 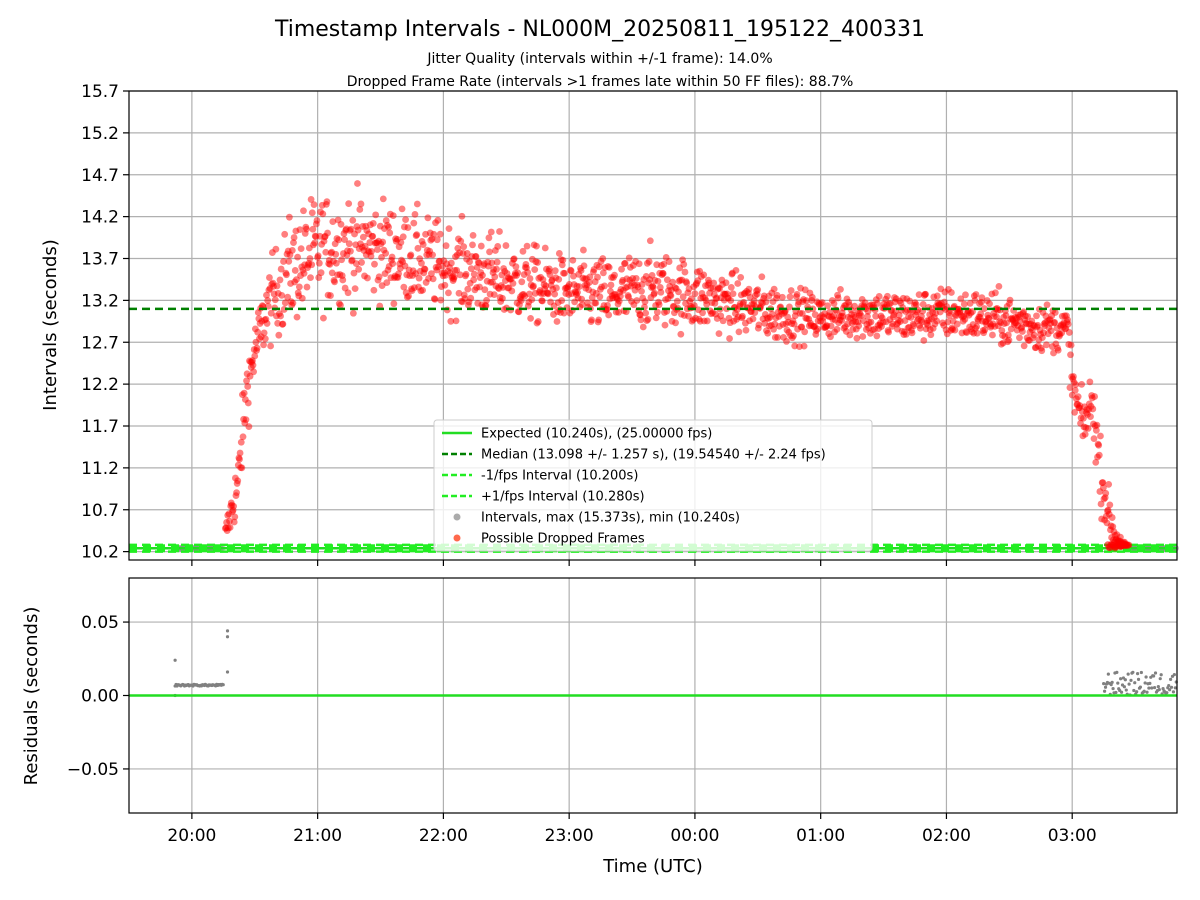 I want to click on top-y-tick-label: 15.2, so click(x=100, y=134).